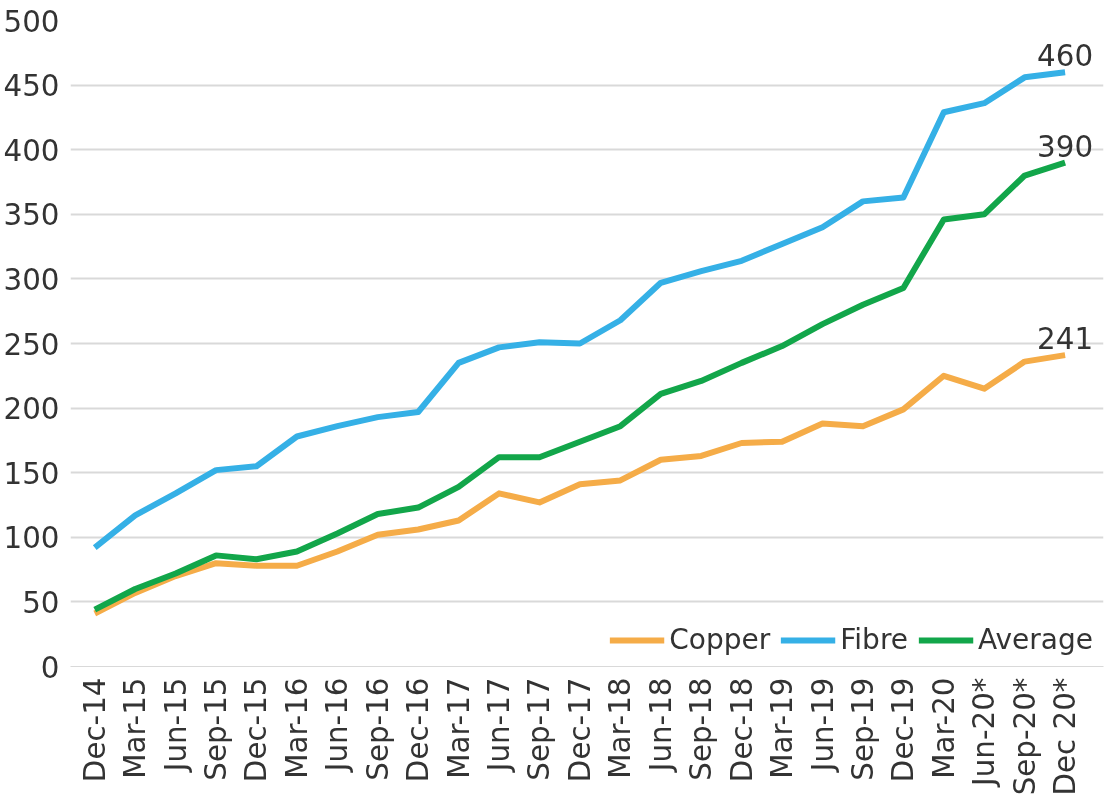  What do you see at coordinates (943, 728) in the screenshot?
I see `x-tick-label: Mar-20` at bounding box center [943, 728].